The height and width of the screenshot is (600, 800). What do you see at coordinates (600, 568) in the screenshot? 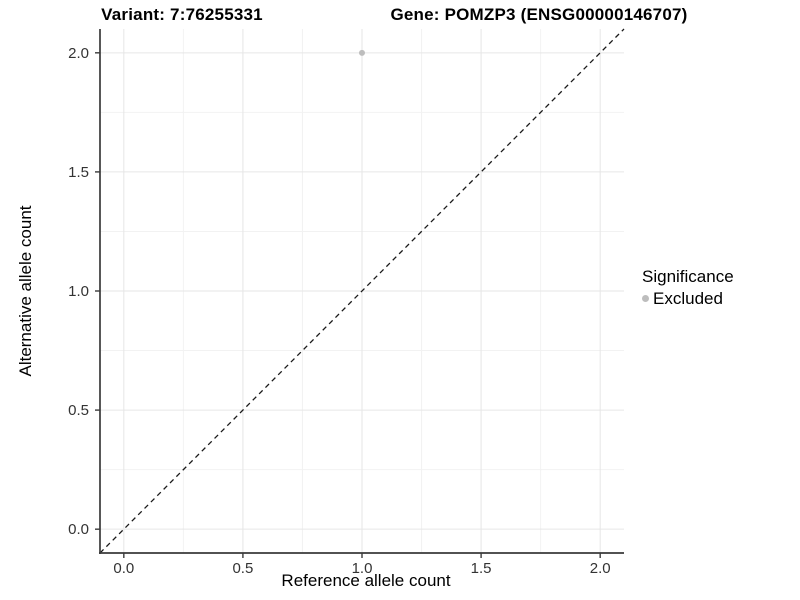
I see `x-tick-label: 2.0` at bounding box center [600, 568].